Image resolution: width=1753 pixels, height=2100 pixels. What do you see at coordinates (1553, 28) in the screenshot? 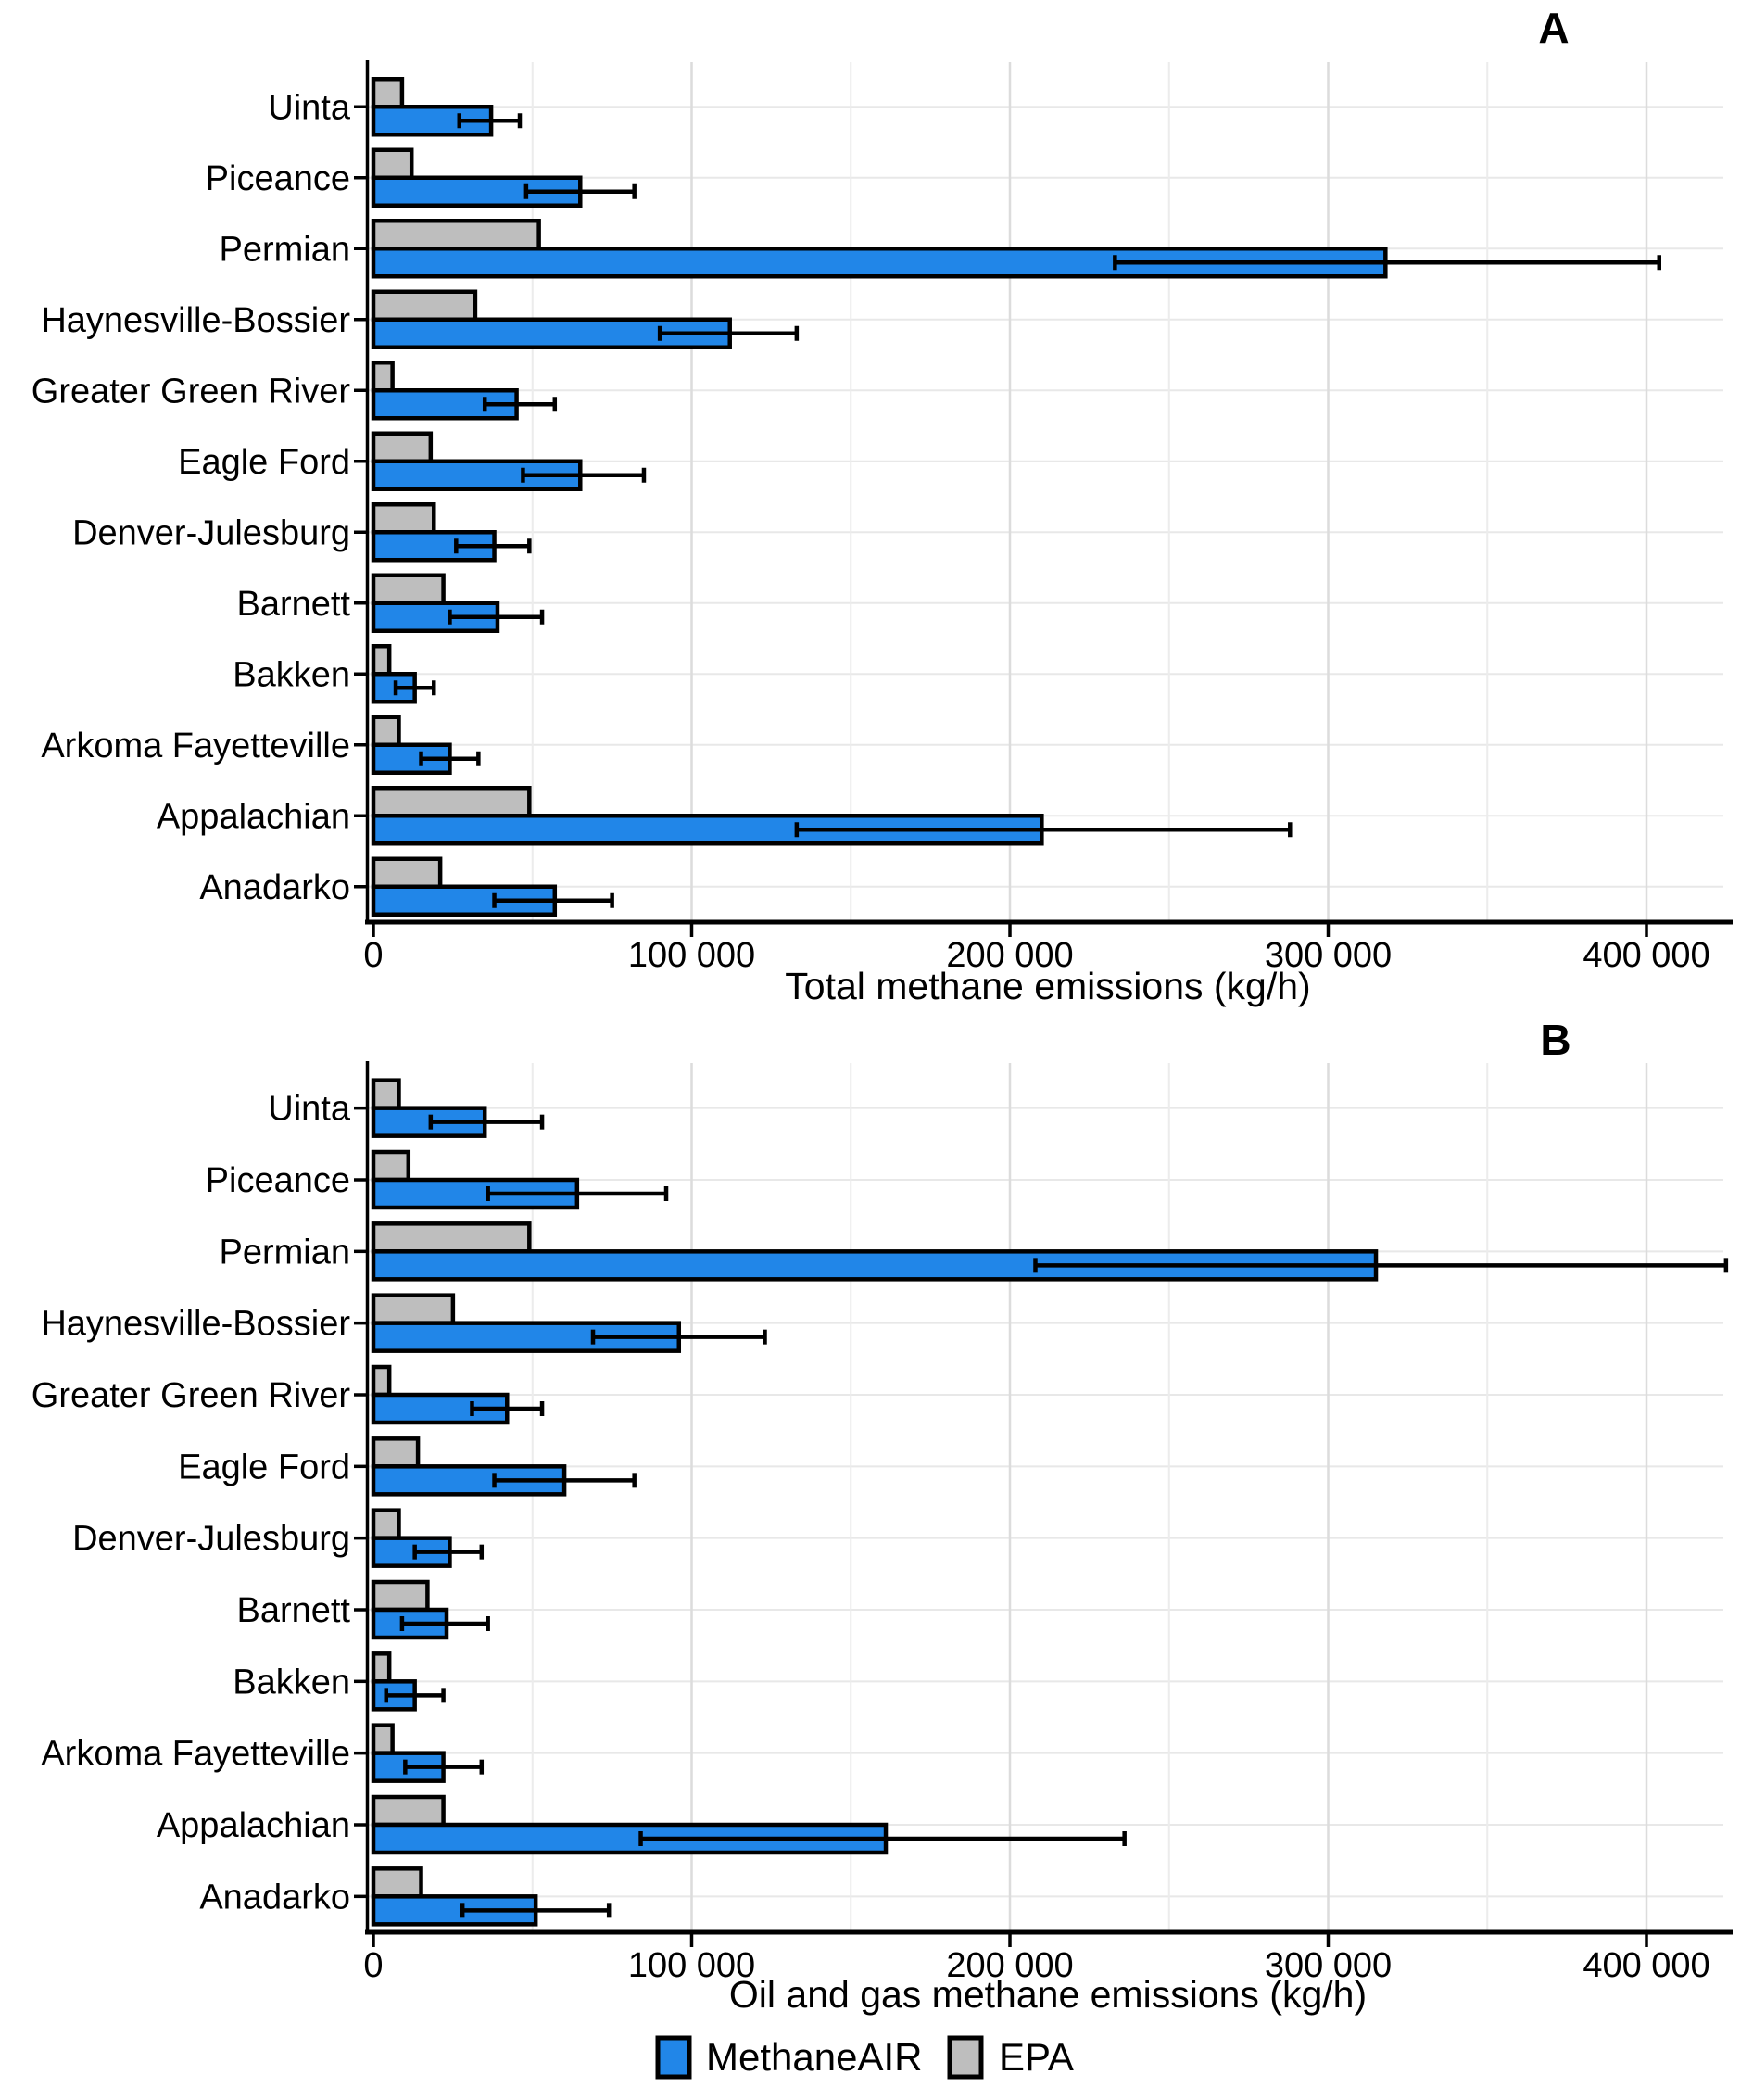
I see `panel-a-letter: A` at bounding box center [1553, 28].